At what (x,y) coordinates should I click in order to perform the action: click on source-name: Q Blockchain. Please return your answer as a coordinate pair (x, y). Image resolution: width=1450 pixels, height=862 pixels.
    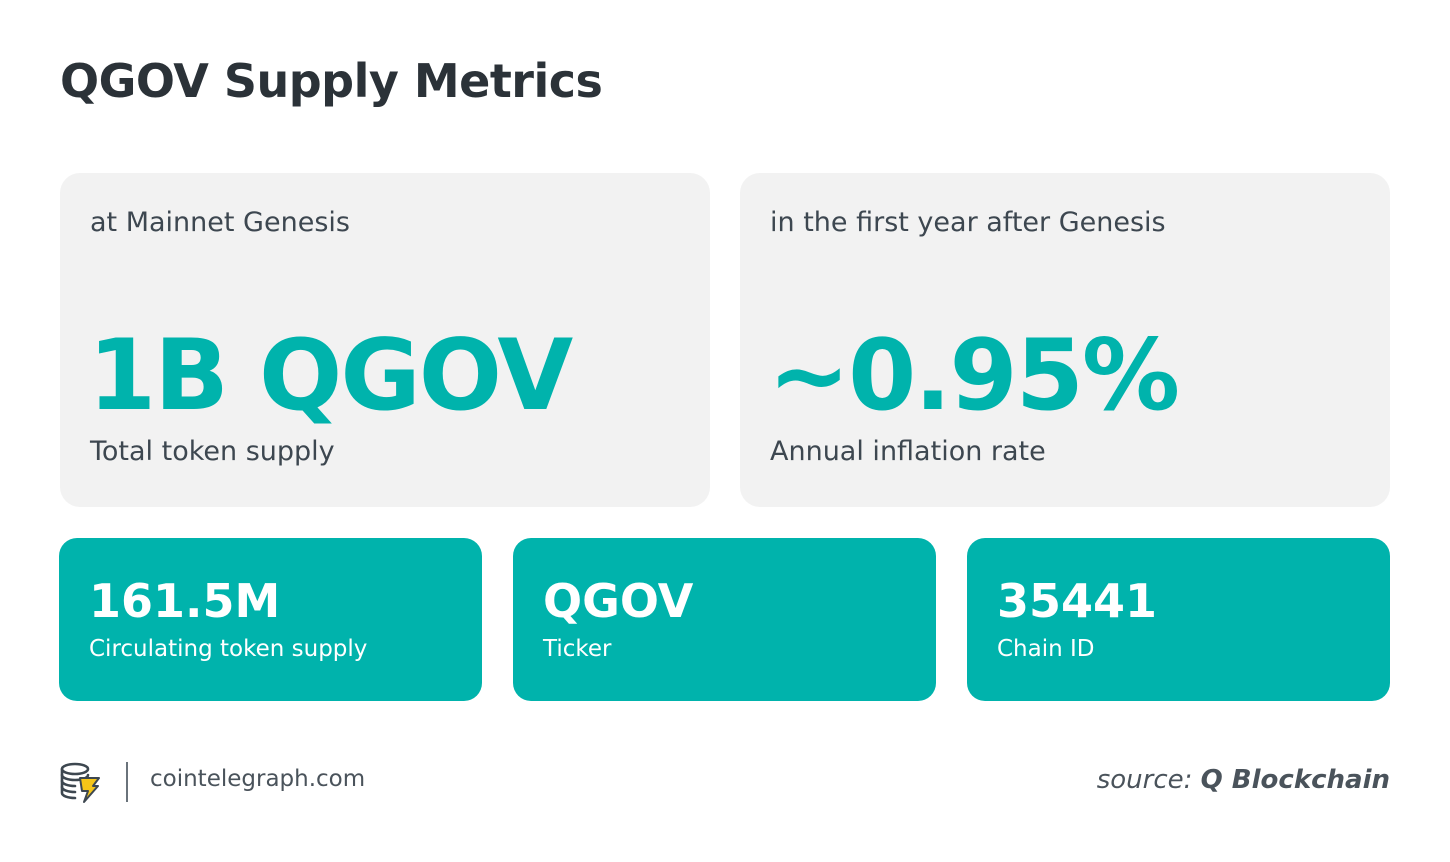
    Looking at the image, I should click on (1295, 780).